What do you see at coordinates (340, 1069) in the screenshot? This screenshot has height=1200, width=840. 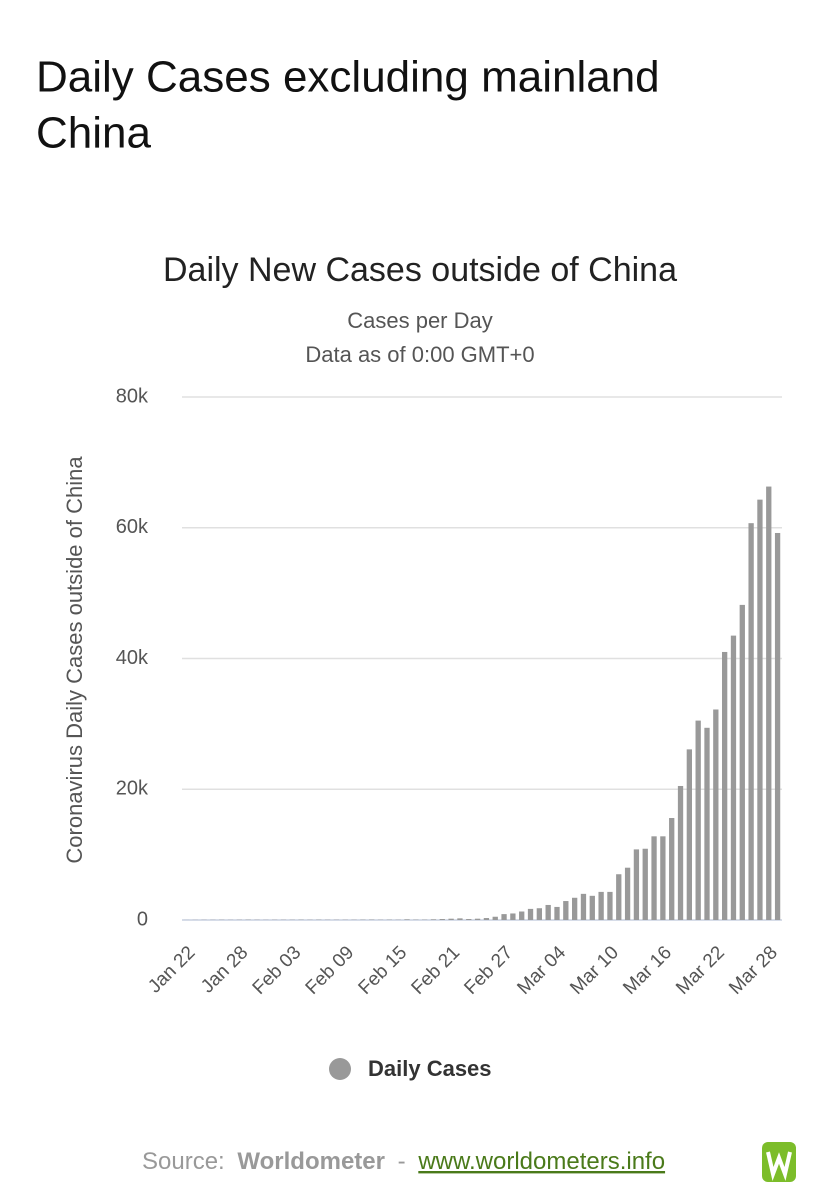 I see `legend-swatch` at bounding box center [340, 1069].